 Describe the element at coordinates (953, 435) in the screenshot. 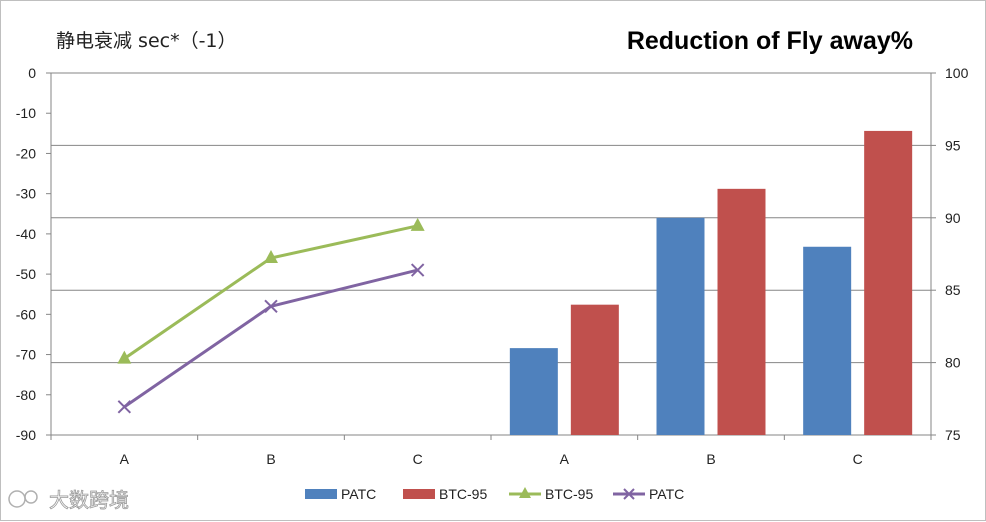

I see `right-tick-label: 75` at that location.